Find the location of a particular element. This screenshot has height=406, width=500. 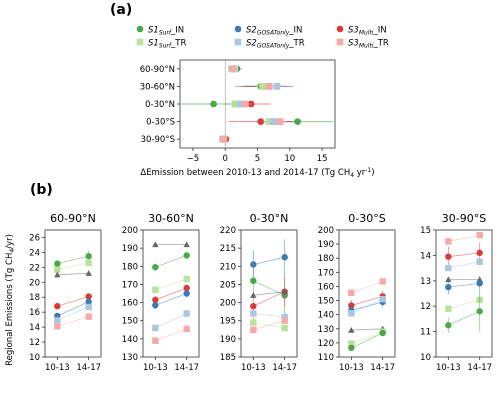

y-axis-label: Regional Emissions (Tg CH4/yr) is located at coordinates (10, 300).